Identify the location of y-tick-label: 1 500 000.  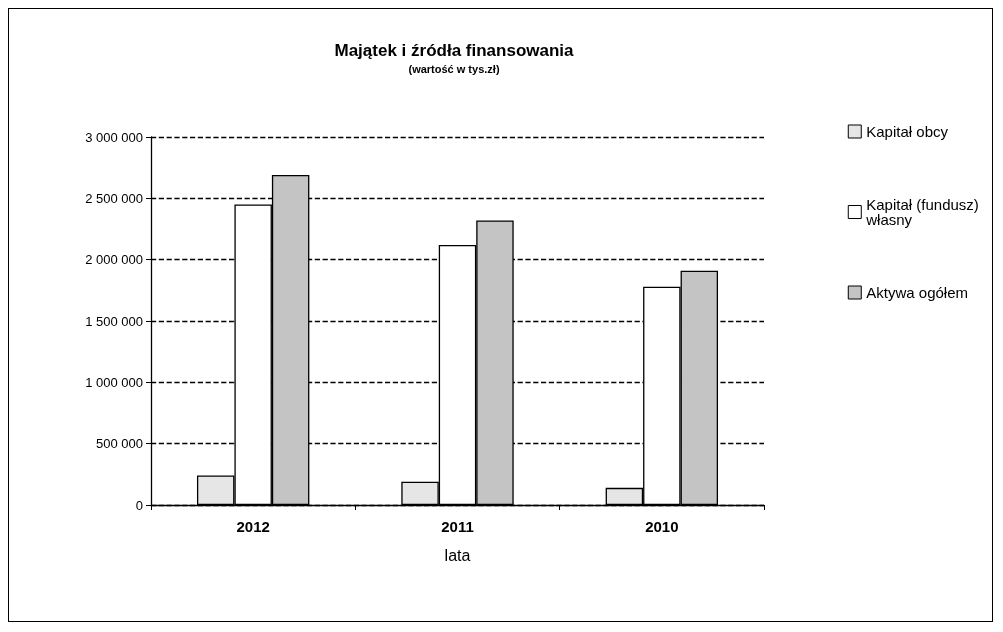
(114, 321).